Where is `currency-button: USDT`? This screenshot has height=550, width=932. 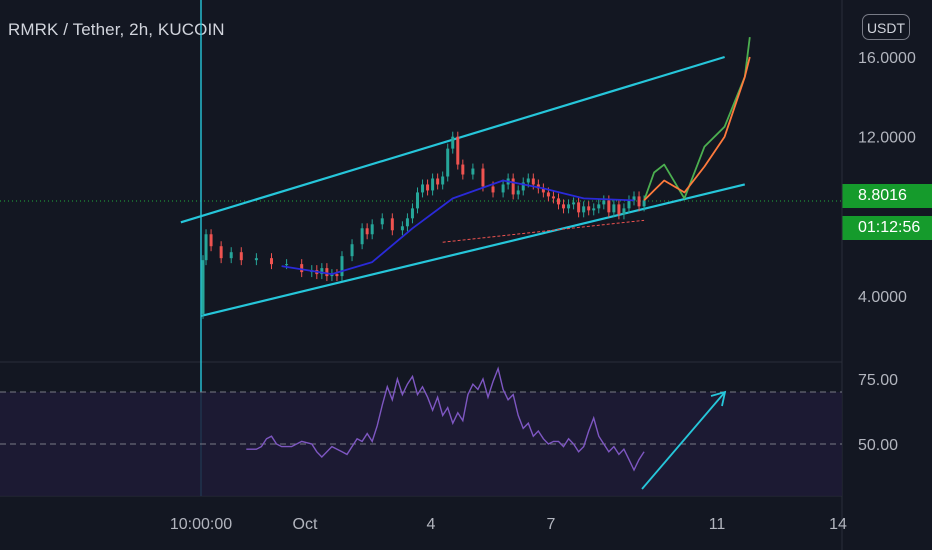 currency-button: USDT is located at coordinates (886, 27).